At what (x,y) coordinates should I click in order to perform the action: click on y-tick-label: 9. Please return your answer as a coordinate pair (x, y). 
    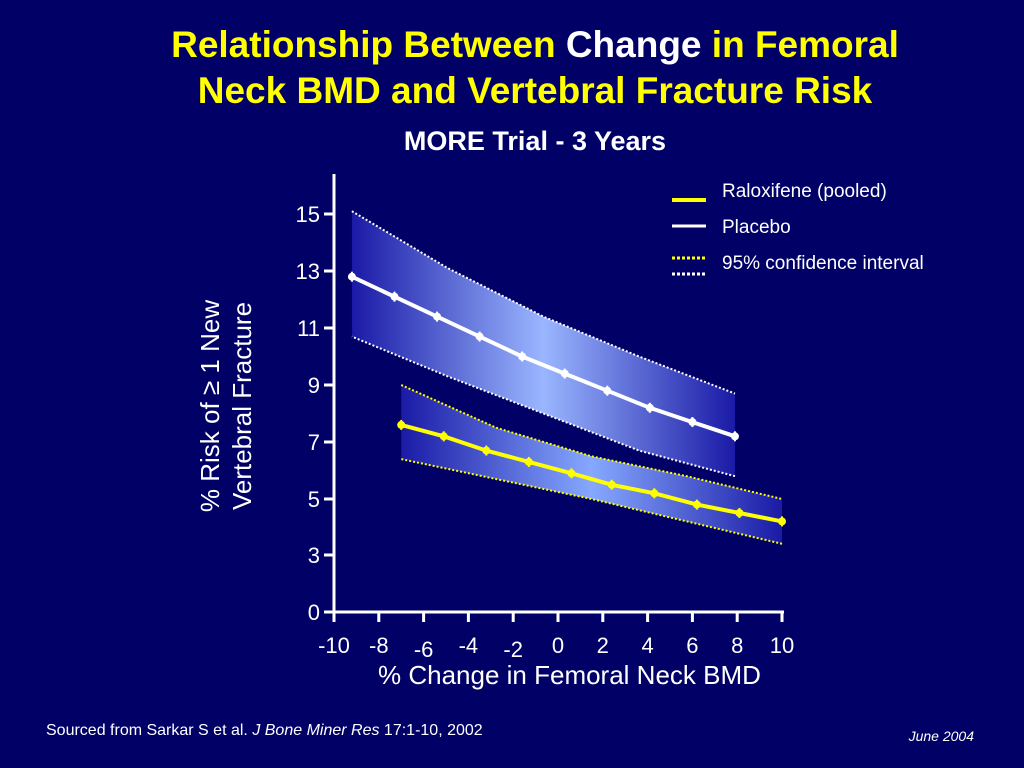
    Looking at the image, I should click on (314, 385).